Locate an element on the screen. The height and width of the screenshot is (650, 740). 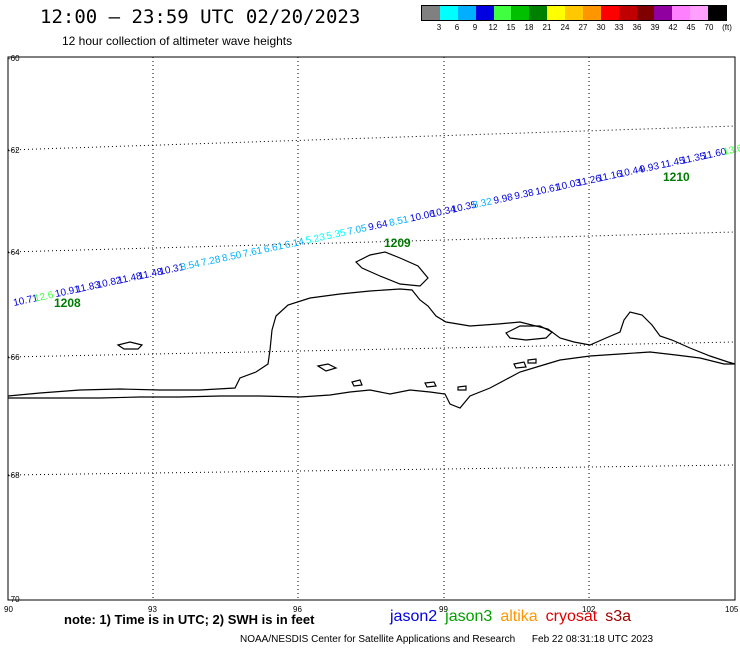
lat-label: -66 is located at coordinates (14, 357).